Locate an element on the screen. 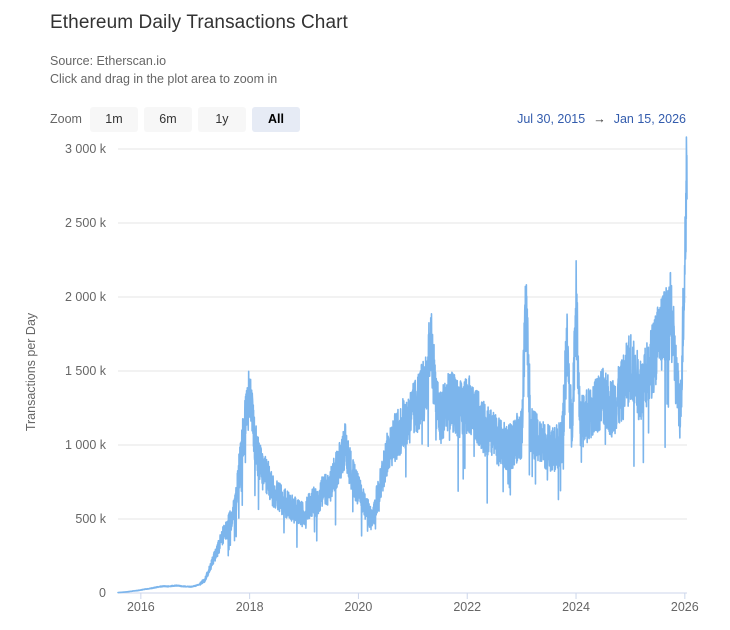 The height and width of the screenshot is (630, 730). x-tick-label: 2022 is located at coordinates (467, 607).